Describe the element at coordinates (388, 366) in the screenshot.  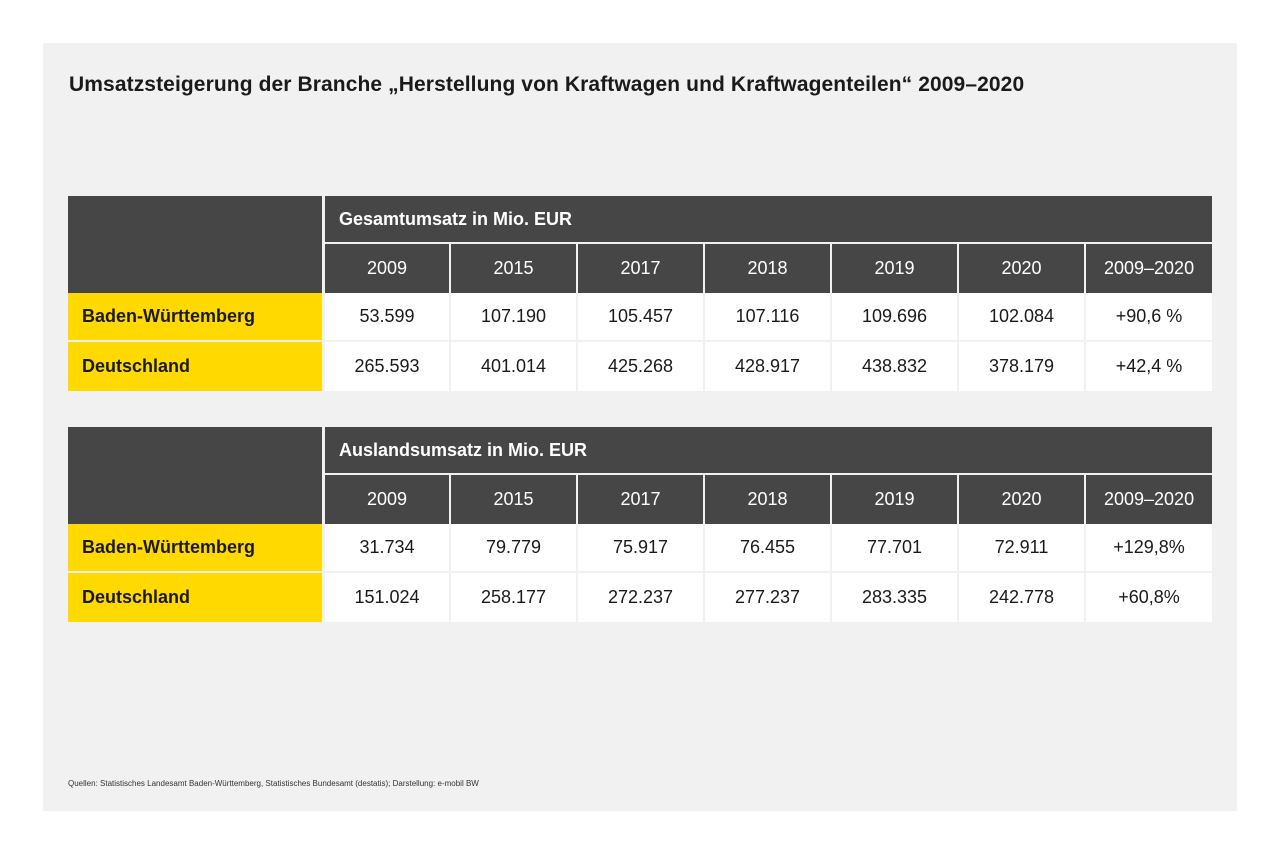
I see `table-cell: 265.593` at that location.